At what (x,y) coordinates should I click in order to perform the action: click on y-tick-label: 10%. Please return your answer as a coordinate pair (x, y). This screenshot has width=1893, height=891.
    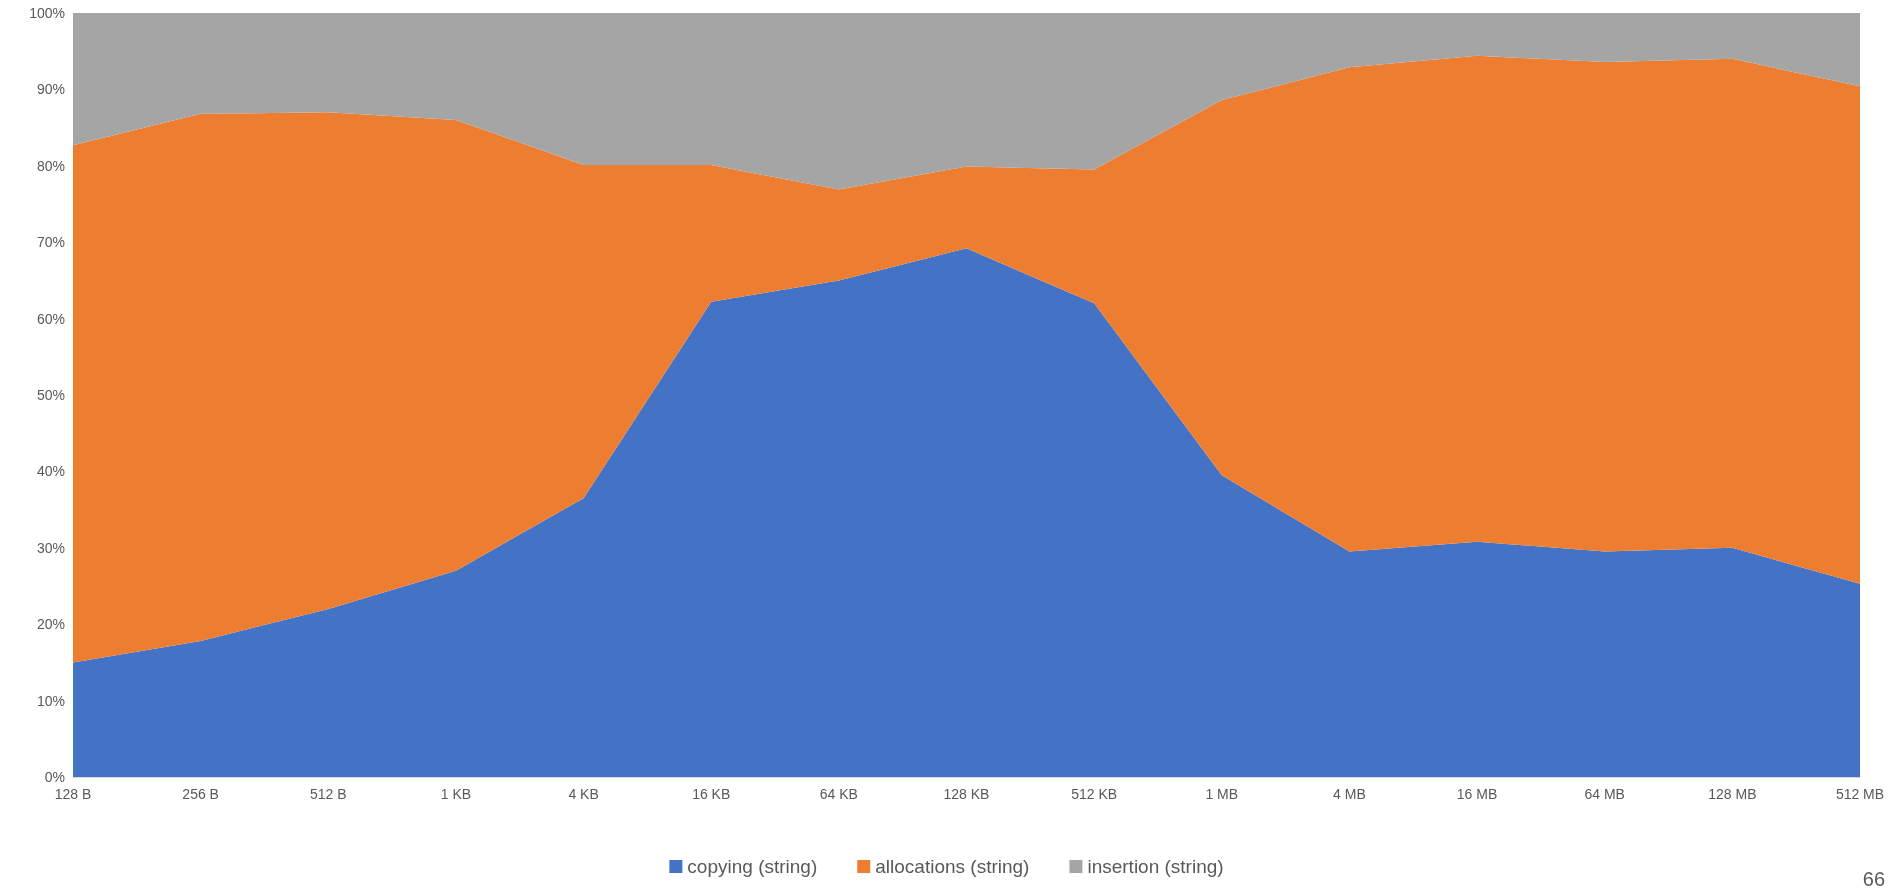
    Looking at the image, I should click on (50, 700).